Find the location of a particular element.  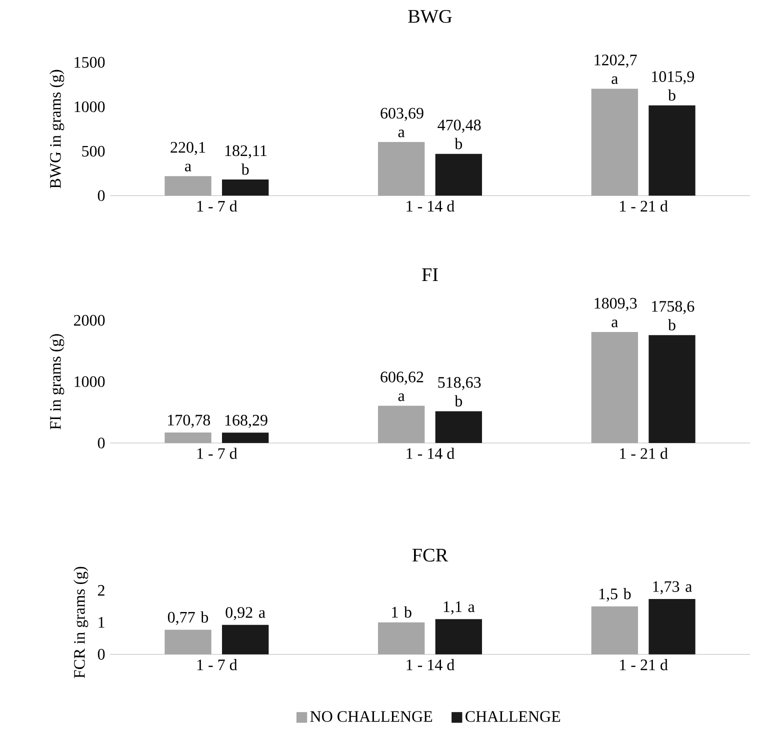

legend-label: NO CHALLENGE is located at coordinates (371, 716).